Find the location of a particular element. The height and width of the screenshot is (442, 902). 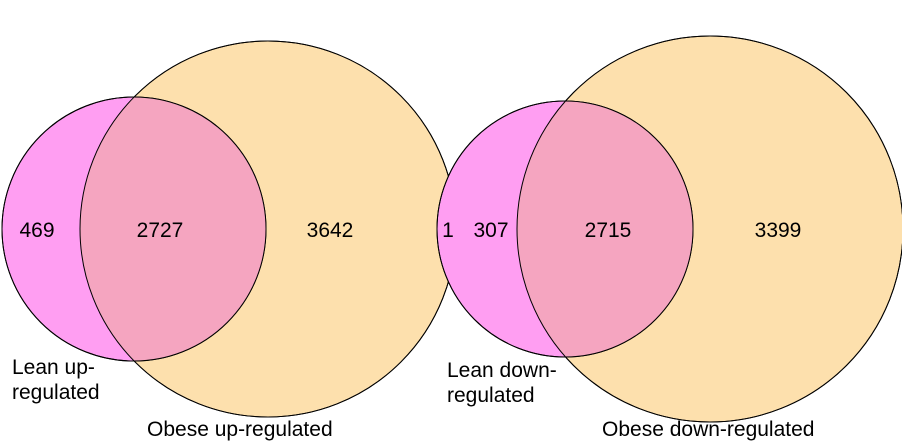

obese-down-label: Obese down-regulated is located at coordinates (708, 429).